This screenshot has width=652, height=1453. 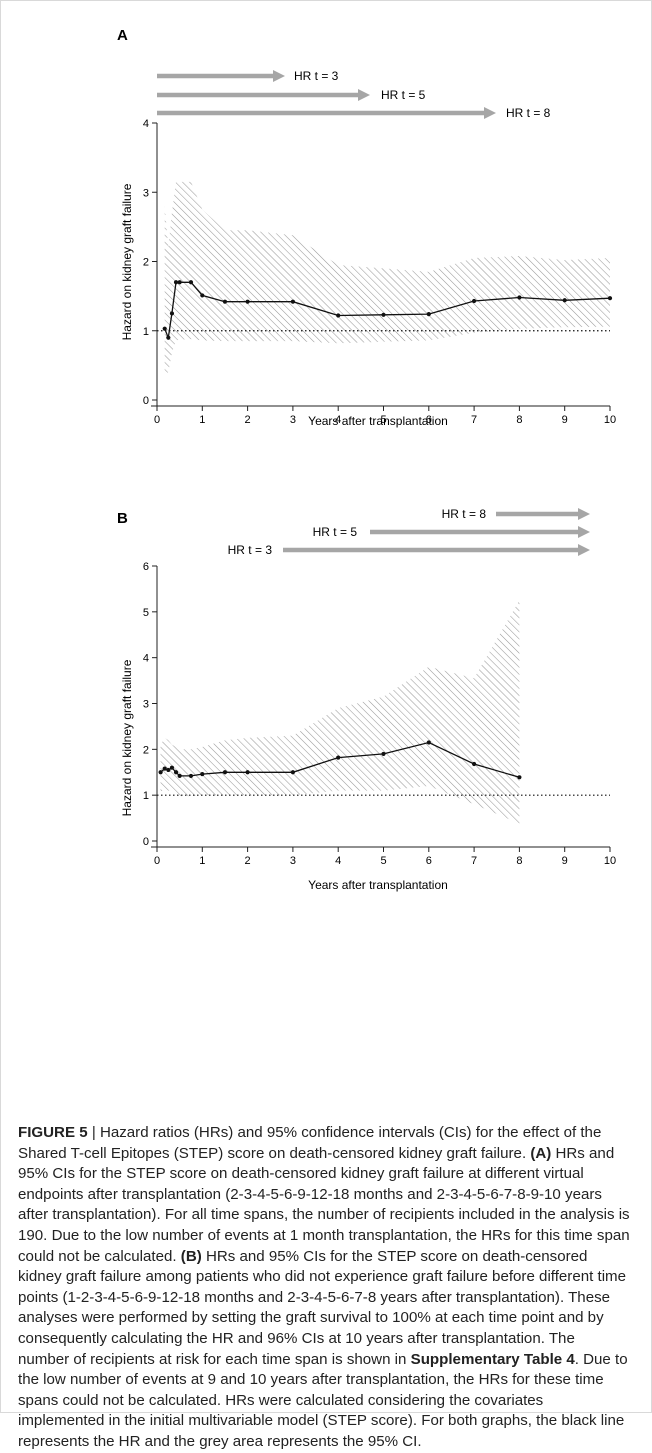 I want to click on x-tick-label: 0, so click(x=157, y=420).